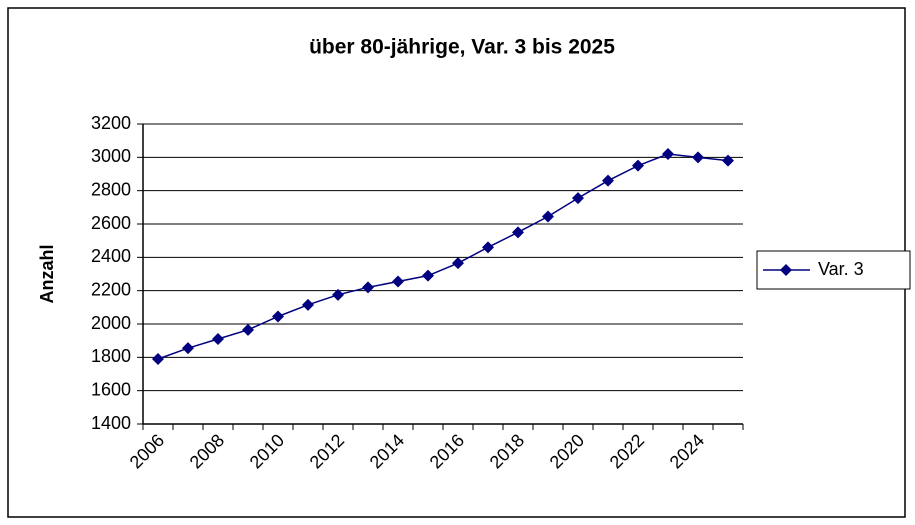 The image size is (915, 525). I want to click on y-tick-label: 2000, so click(111, 323).